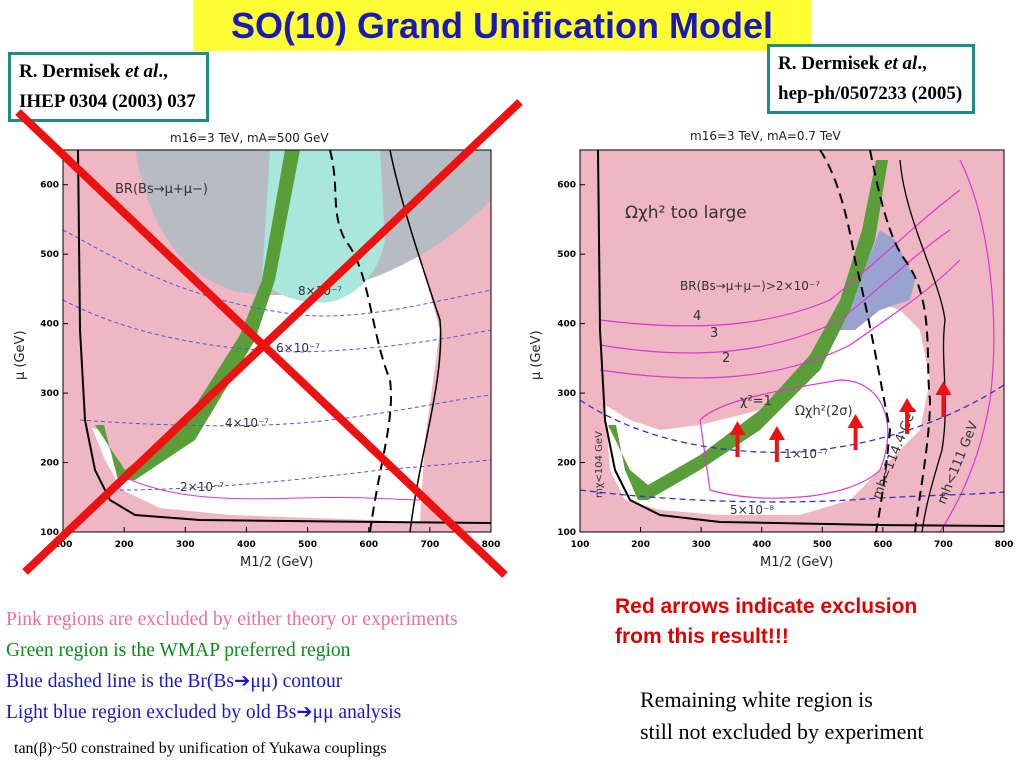  Describe the element at coordinates (247, 423) in the screenshot. I see `annotation-4e-7: 4×10⁻⁷` at that location.